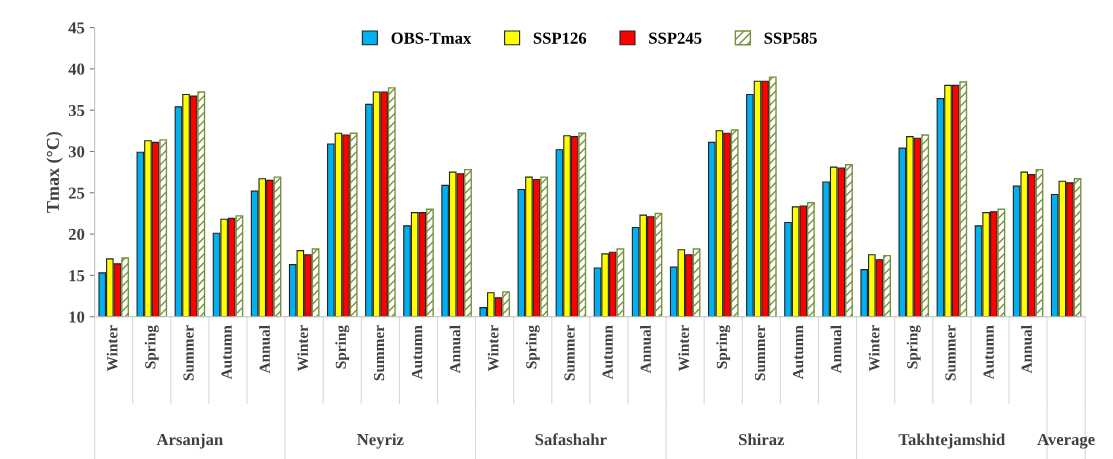 Image resolution: width=1113 pixels, height=459 pixels. I want to click on text: Arsanjan, so click(189, 441).